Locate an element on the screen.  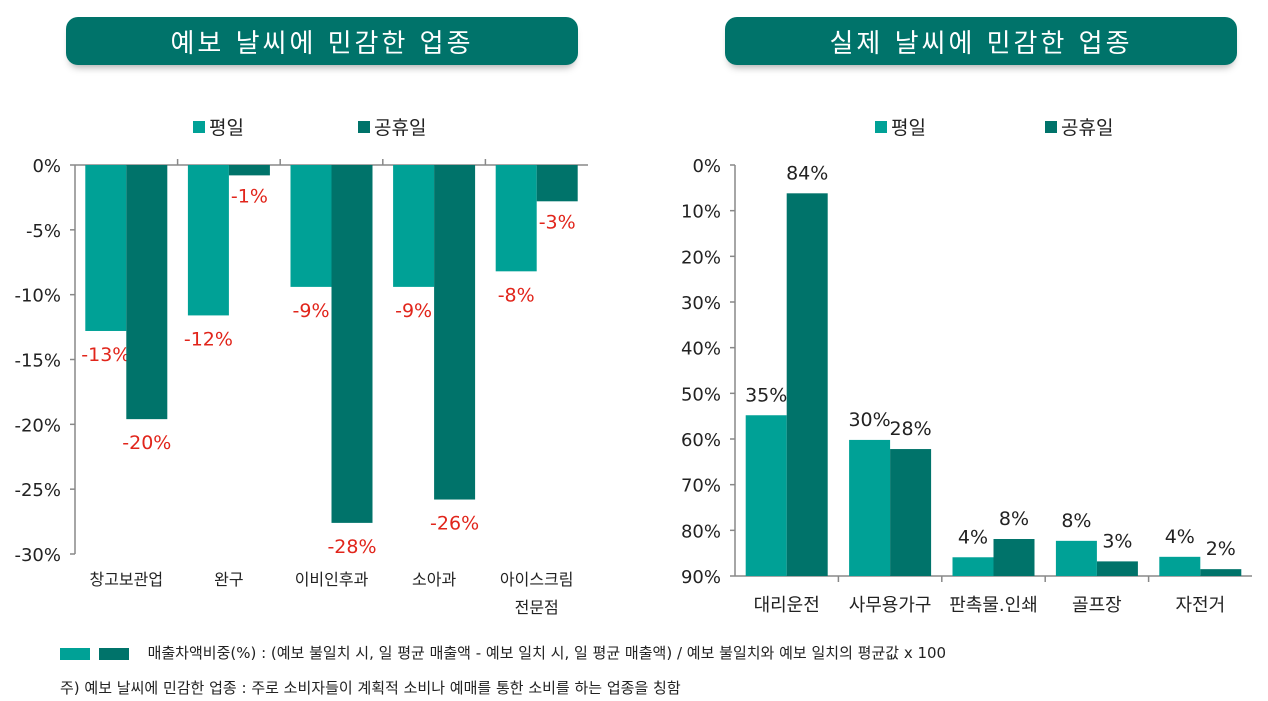
y-tick-label: 40% is located at coordinates (701, 349).